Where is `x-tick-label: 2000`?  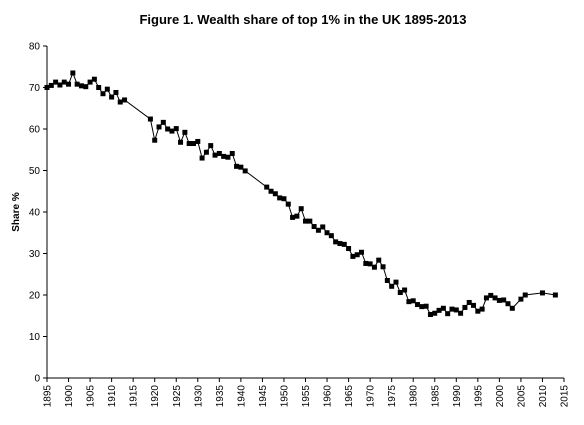 x-tick-label: 2000 is located at coordinates (500, 396).